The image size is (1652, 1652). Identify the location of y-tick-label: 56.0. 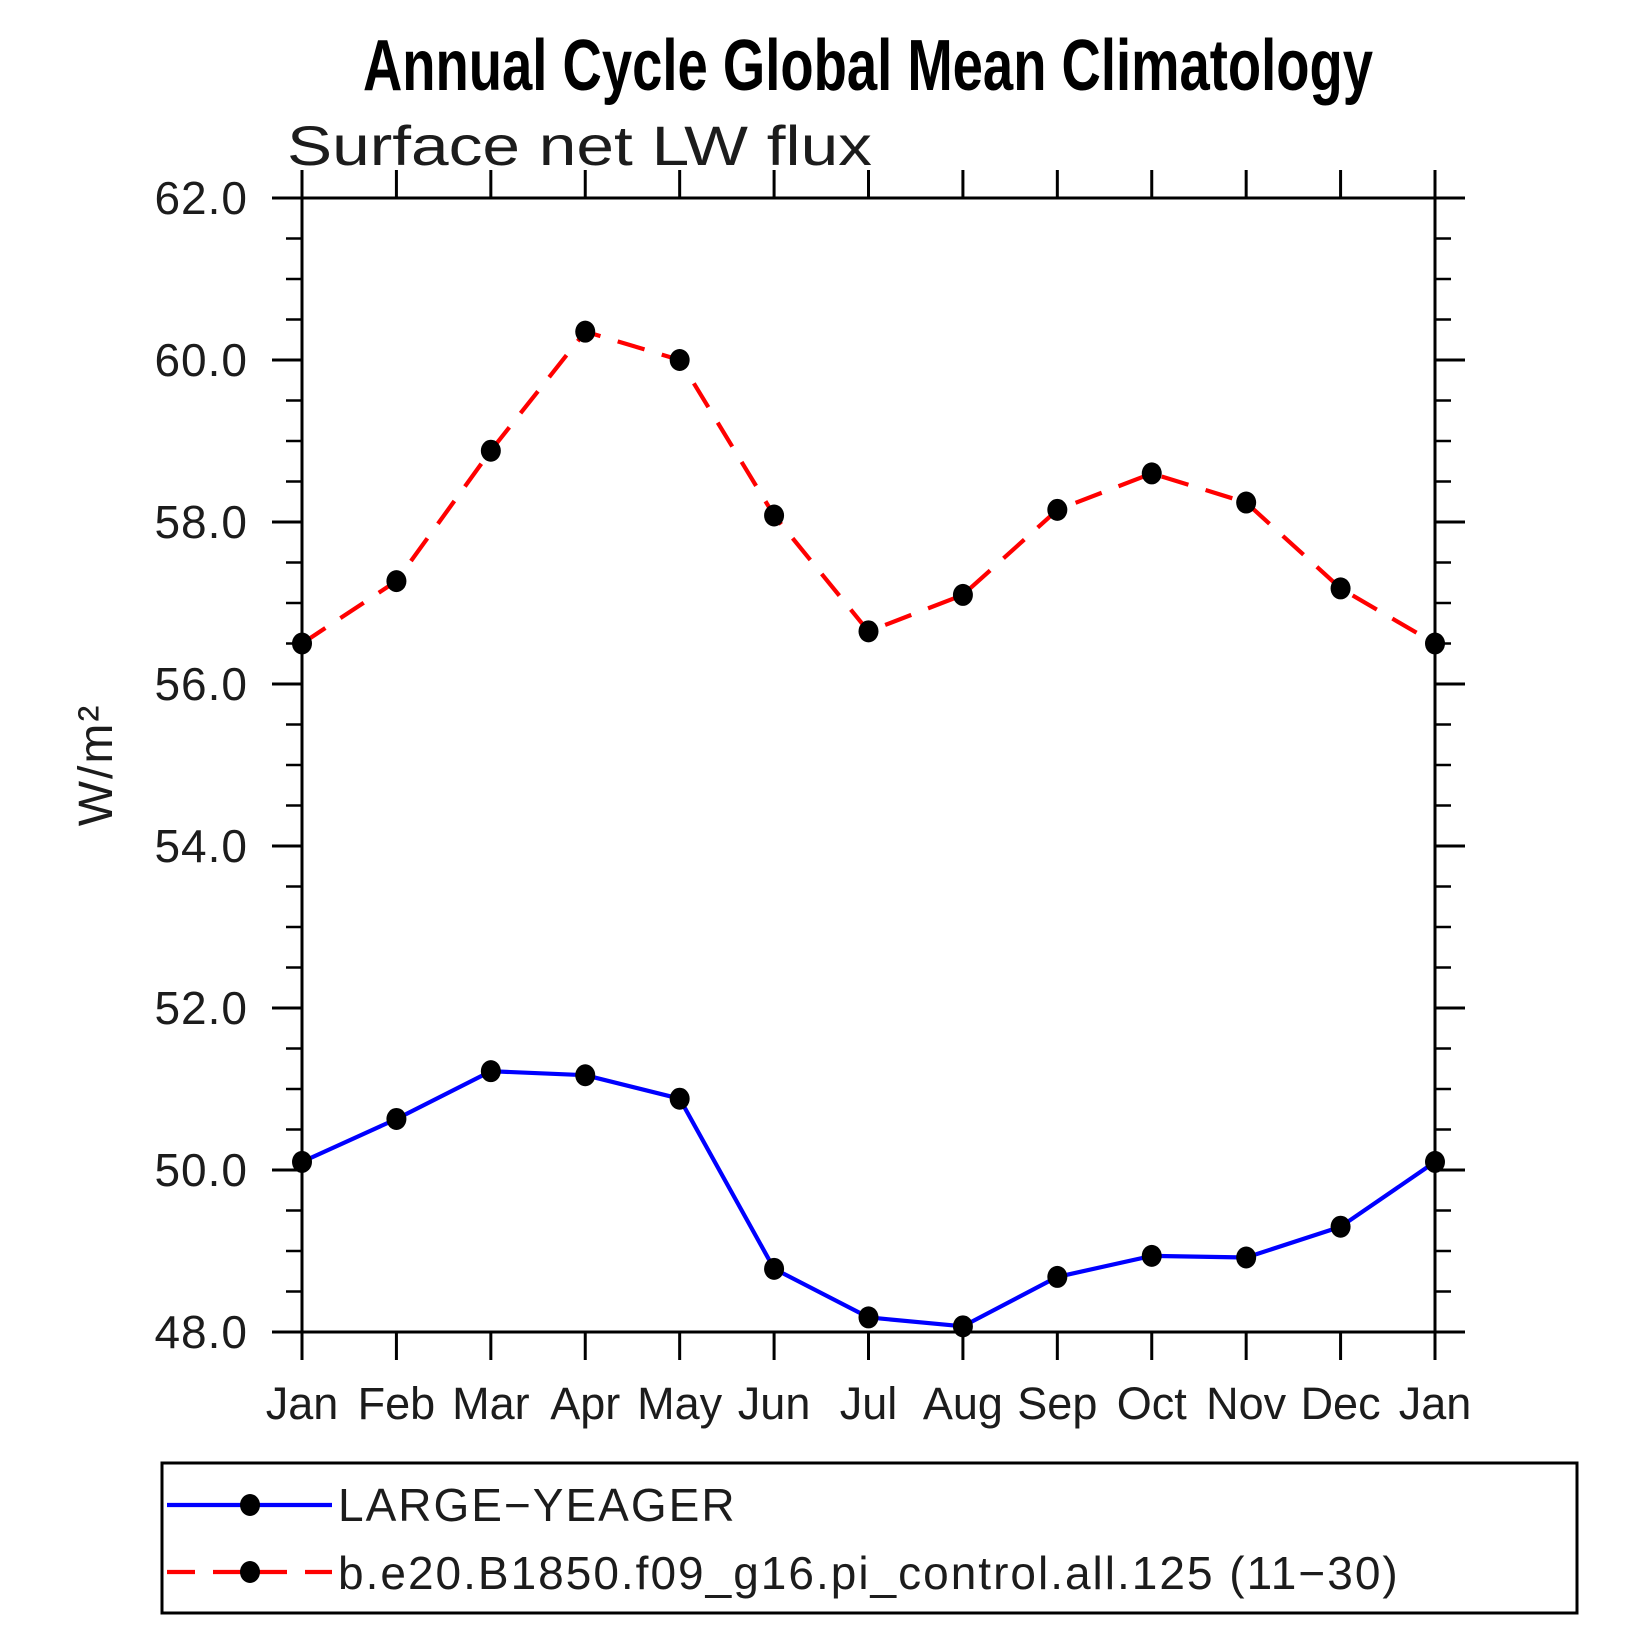
(201, 684).